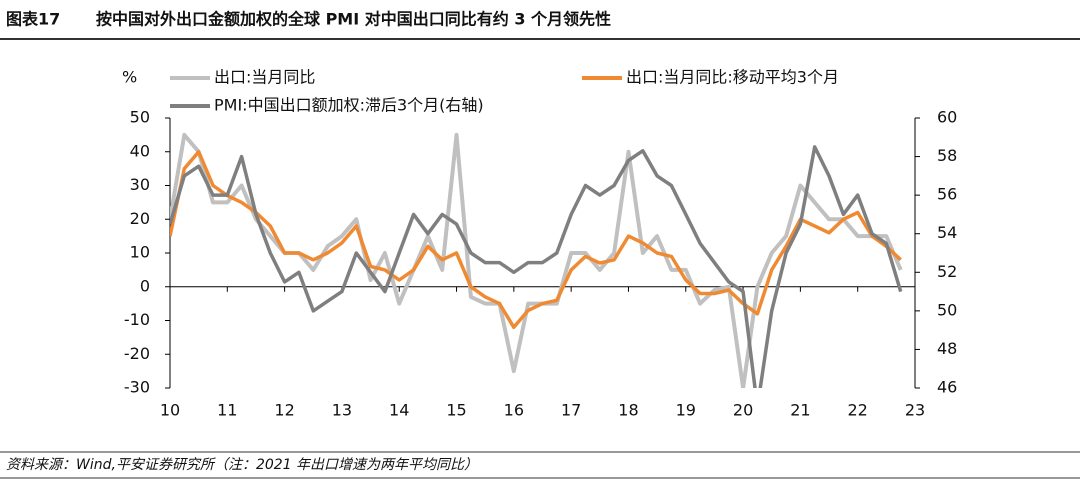 The height and width of the screenshot is (491, 1080). Describe the element at coordinates (140, 150) in the screenshot. I see `y-tick-label: 40` at that location.